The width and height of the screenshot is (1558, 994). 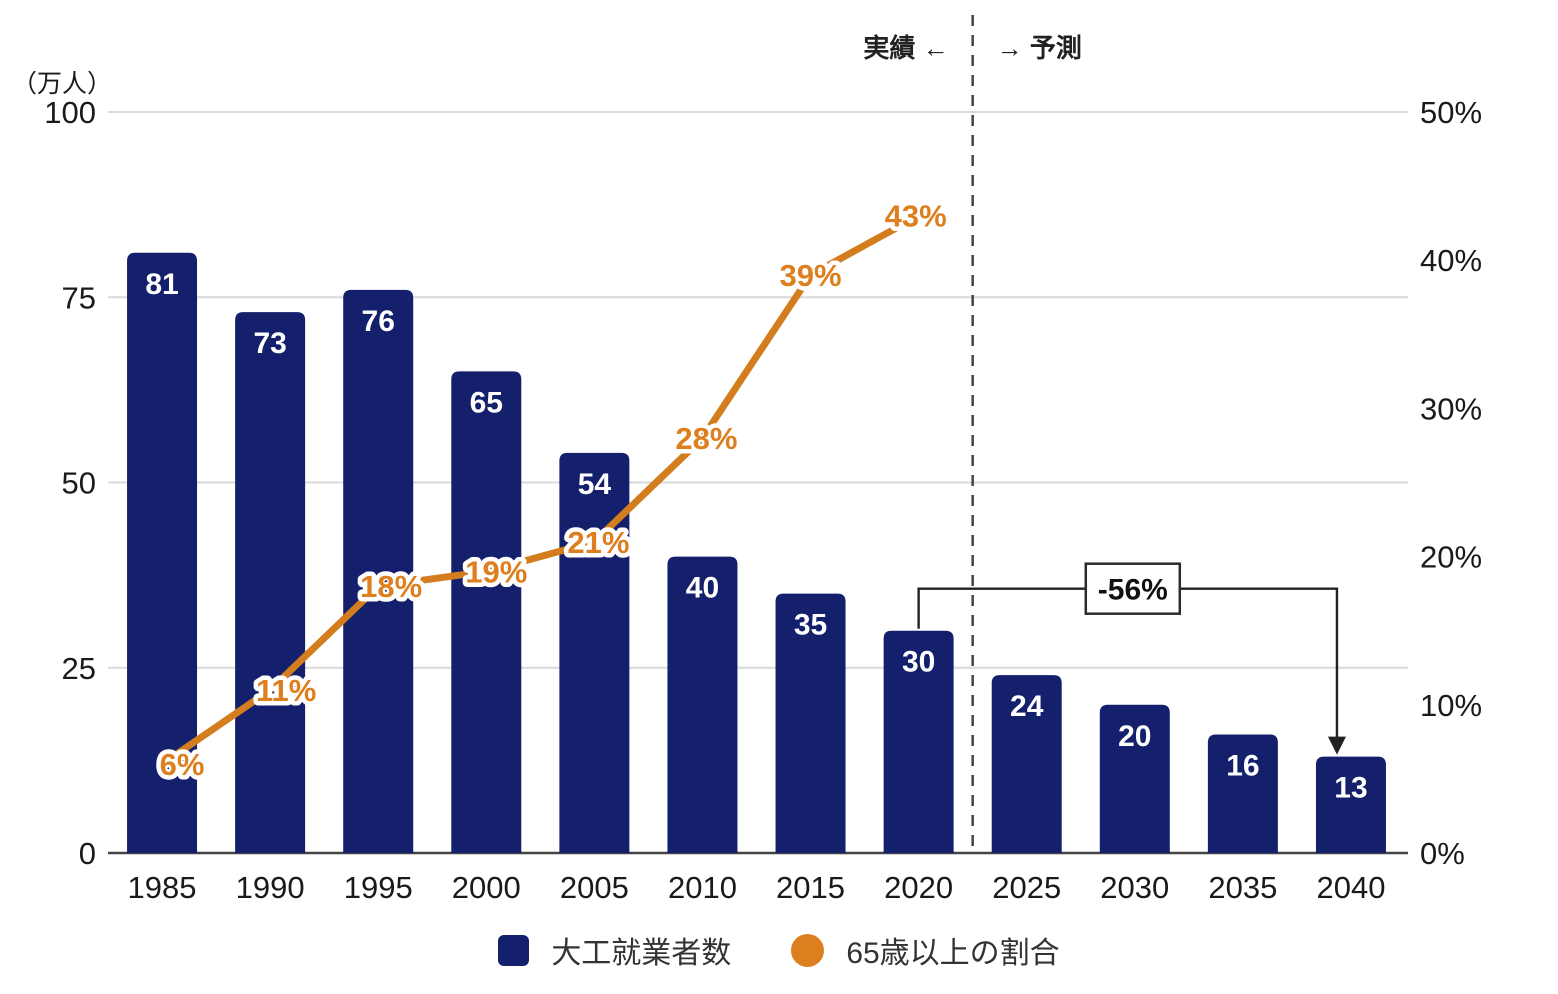 I want to click on forecast-label: → 予測, so click(x=1039, y=48).